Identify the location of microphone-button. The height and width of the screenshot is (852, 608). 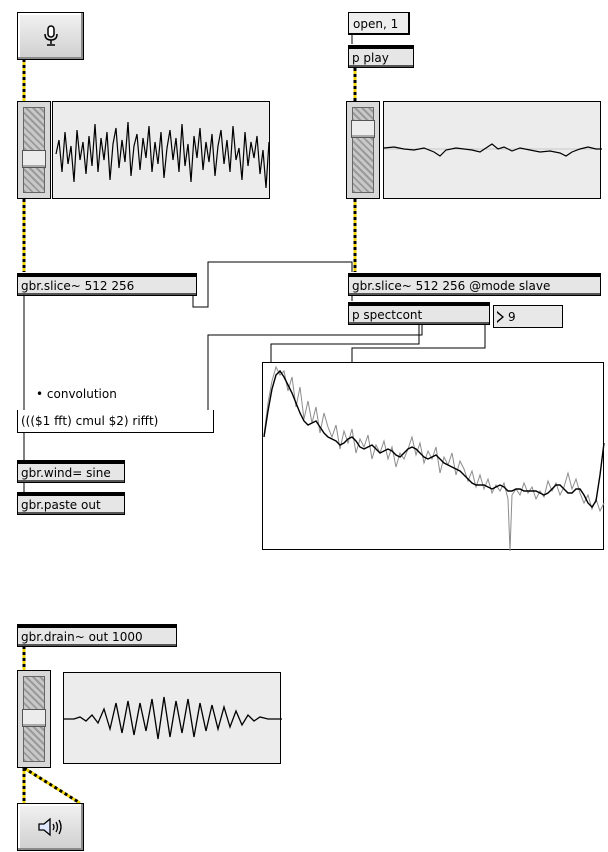
(50, 36).